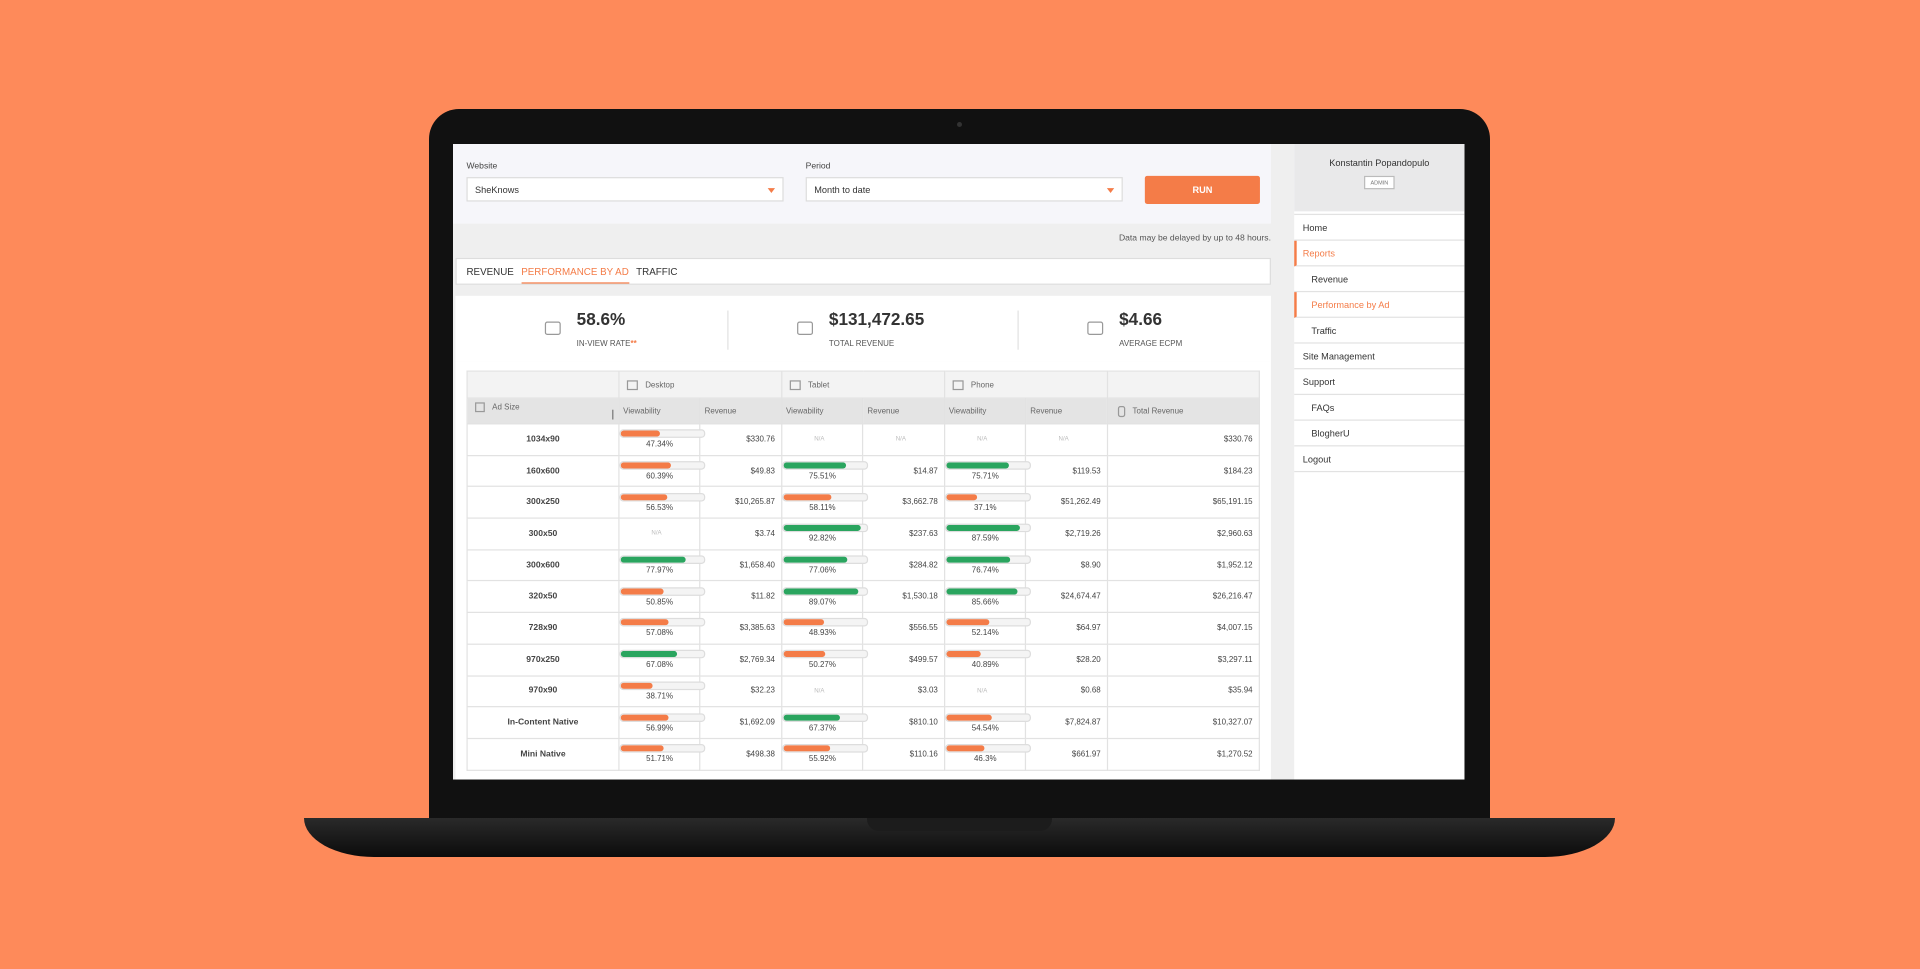 Image resolution: width=1920 pixels, height=969 pixels. I want to click on viewability-cell: 75.51%, so click(825, 471).